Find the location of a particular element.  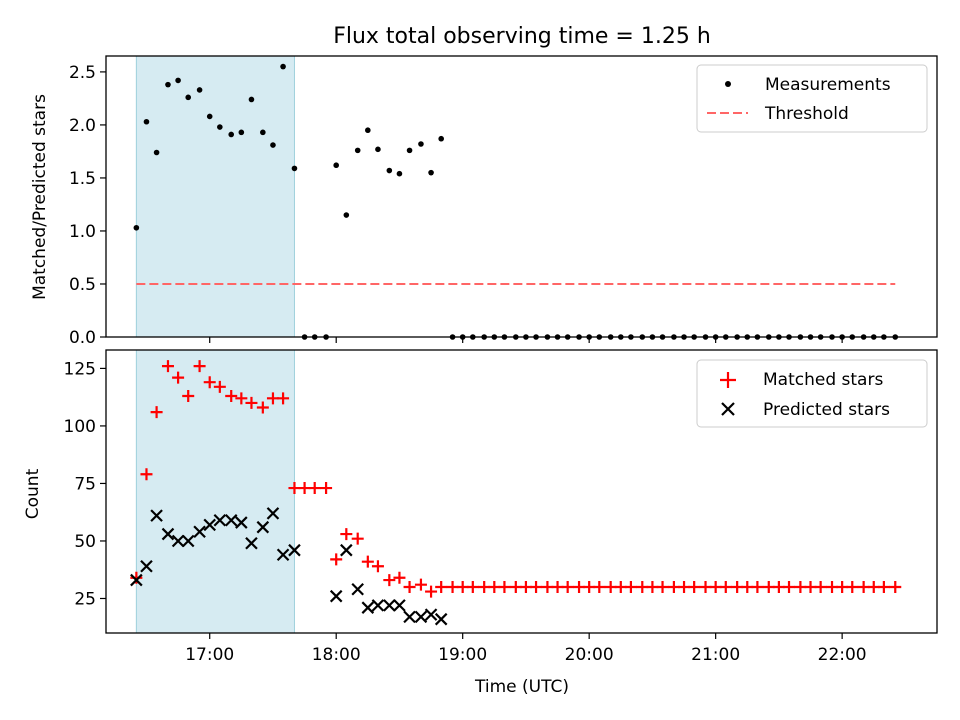

y-tick-label: 25 is located at coordinates (85, 599).